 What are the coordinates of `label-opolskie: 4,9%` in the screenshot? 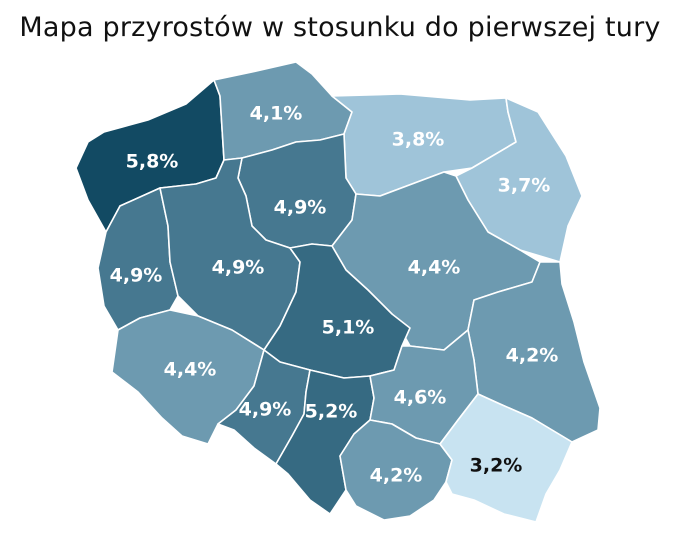 It's located at (265, 410).